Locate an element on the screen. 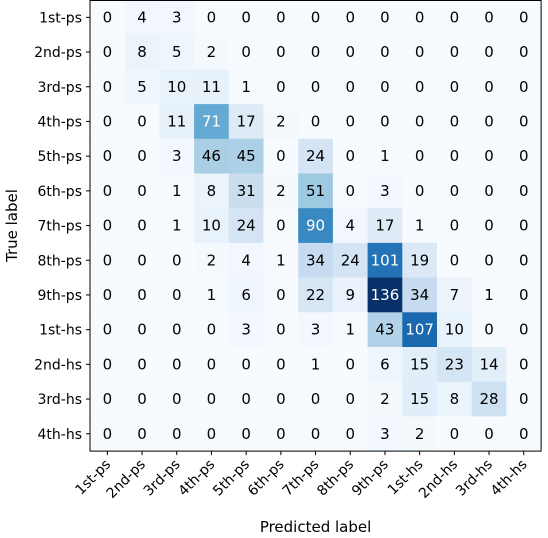 This screenshot has width=548, height=538. y-tick-label: 3rd-ps is located at coordinates (59, 88).